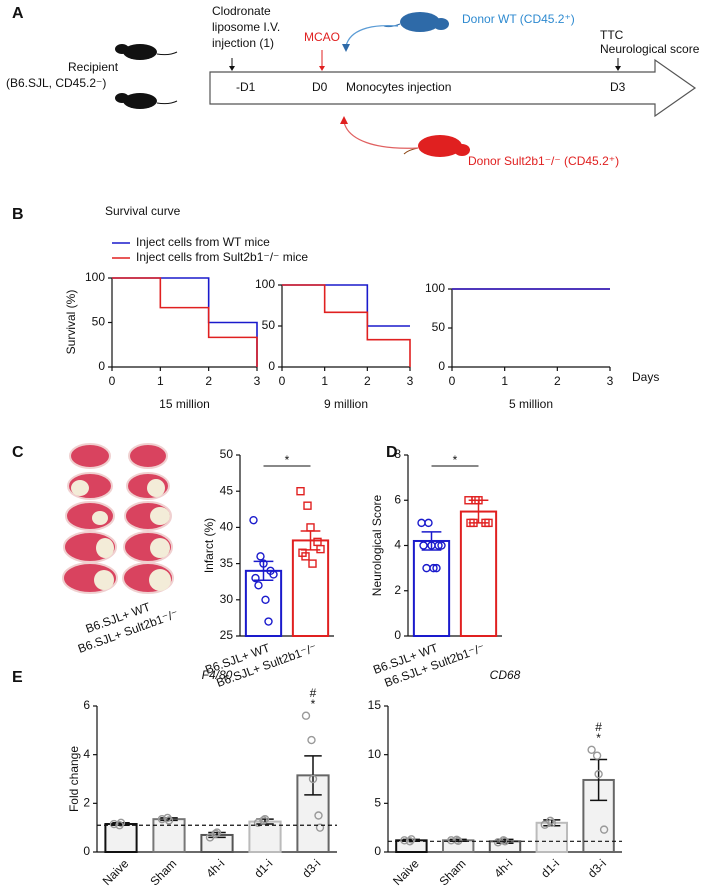 This screenshot has height=890, width=704. I want to click on survival-line, so click(185, 322).